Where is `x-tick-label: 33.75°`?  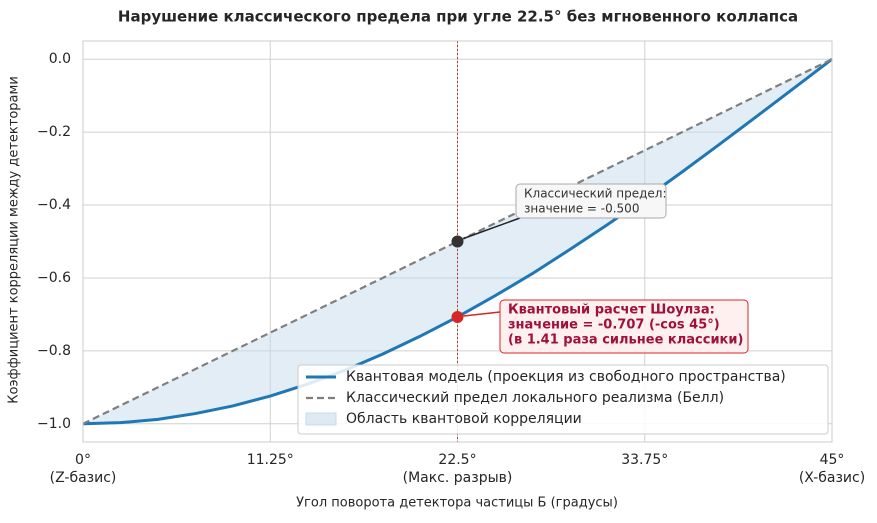 x-tick-label: 33.75° is located at coordinates (644, 460).